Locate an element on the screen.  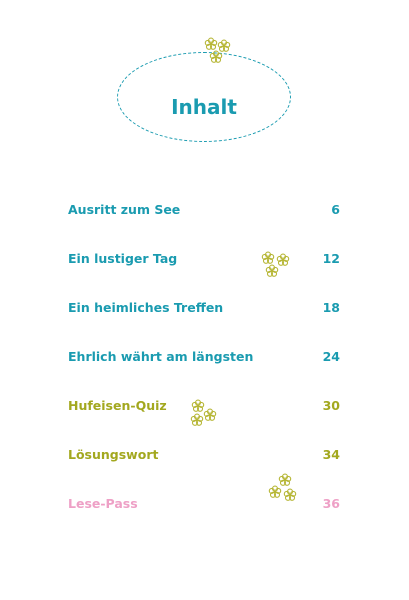
toc-entry: Ein lustiger Tag 12 is located at coordinates (204, 273).